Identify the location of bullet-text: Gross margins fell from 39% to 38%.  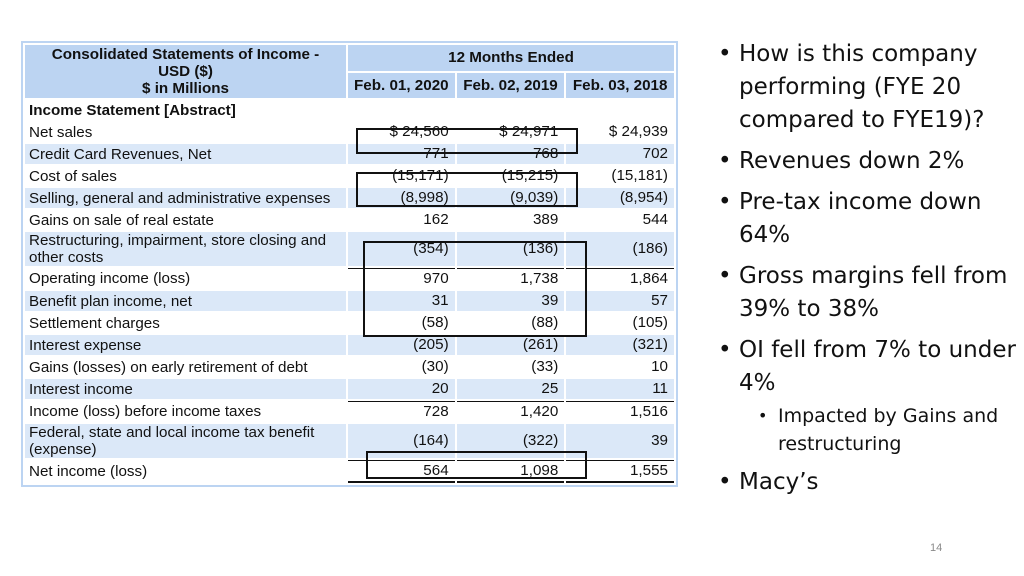
(873, 292).